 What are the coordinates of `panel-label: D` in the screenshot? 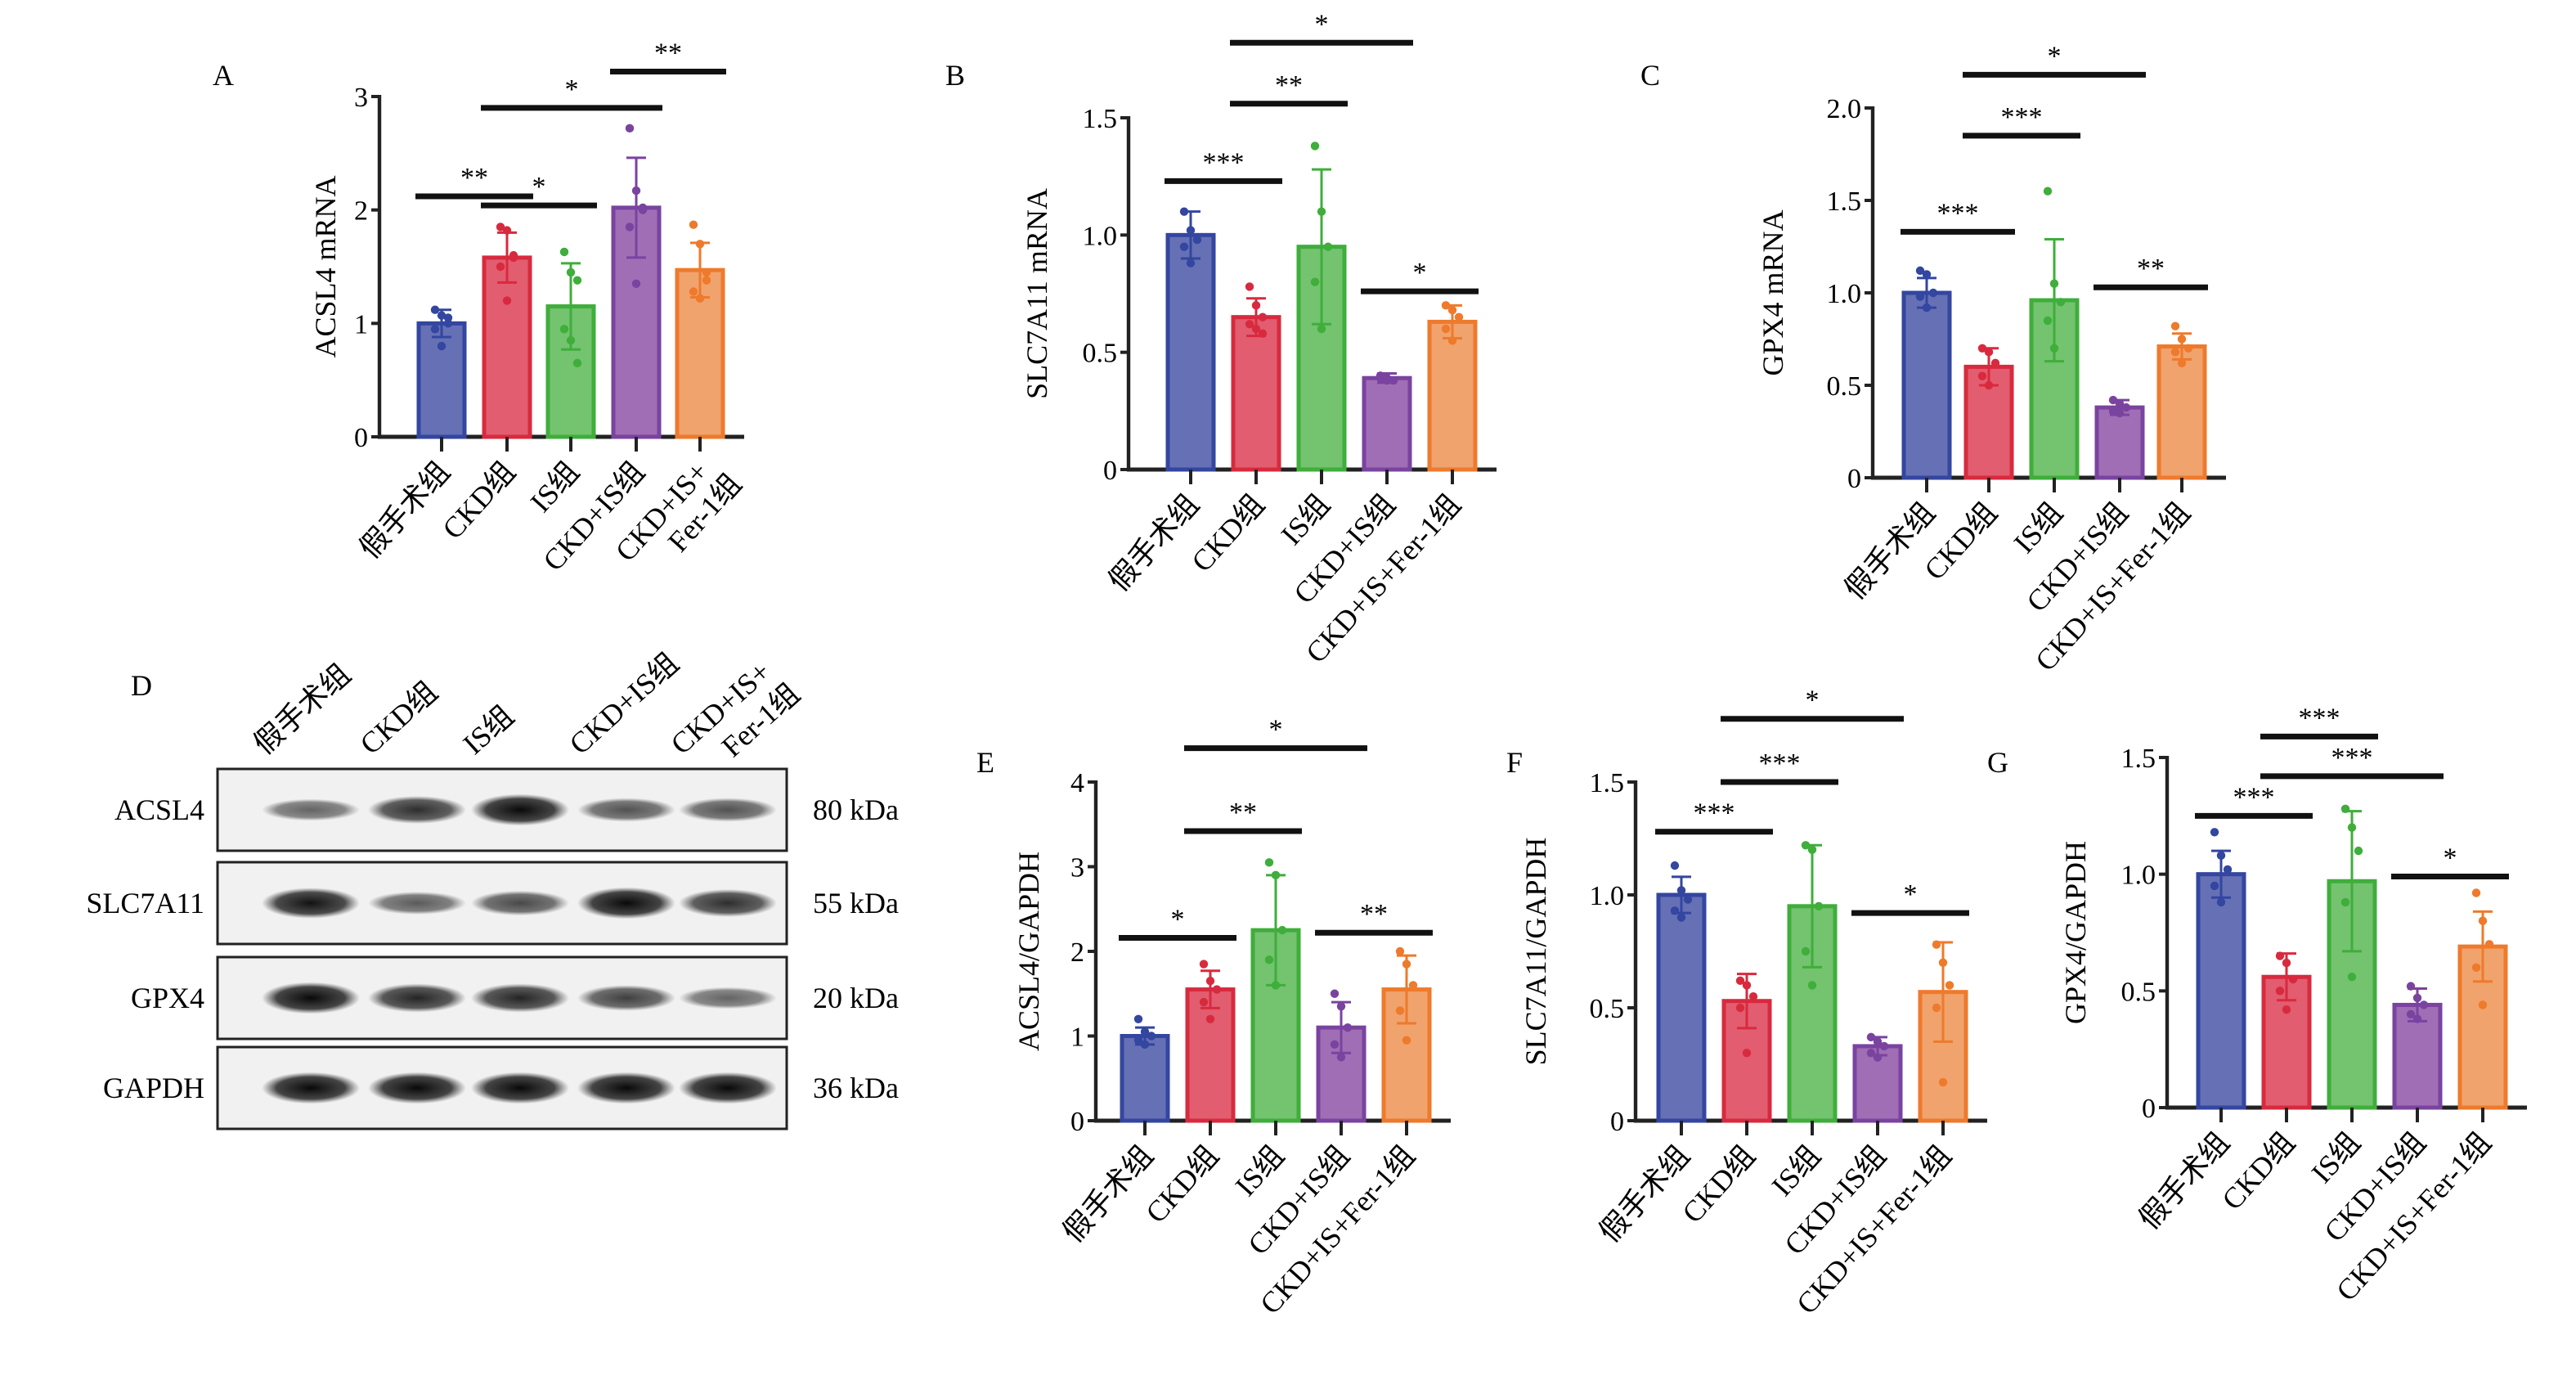 It's located at (141, 685).